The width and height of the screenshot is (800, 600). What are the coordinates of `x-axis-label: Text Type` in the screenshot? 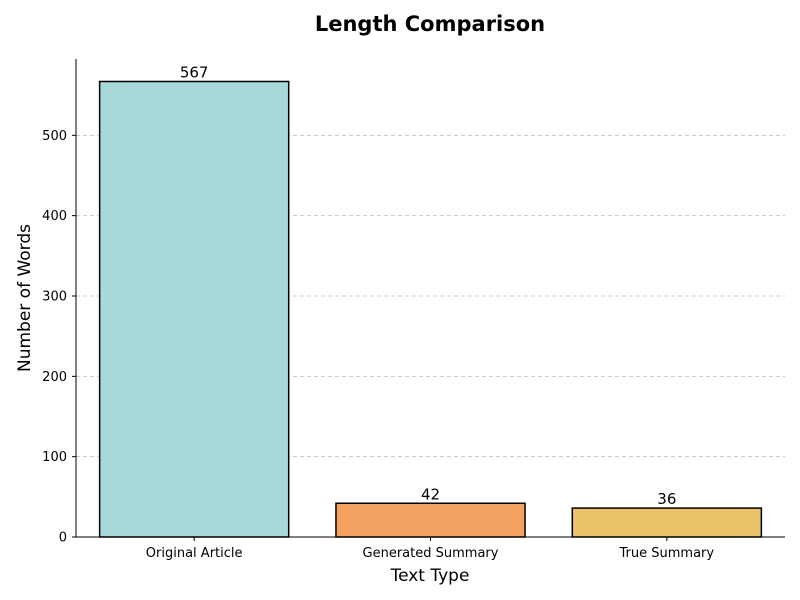 It's located at (430, 576).